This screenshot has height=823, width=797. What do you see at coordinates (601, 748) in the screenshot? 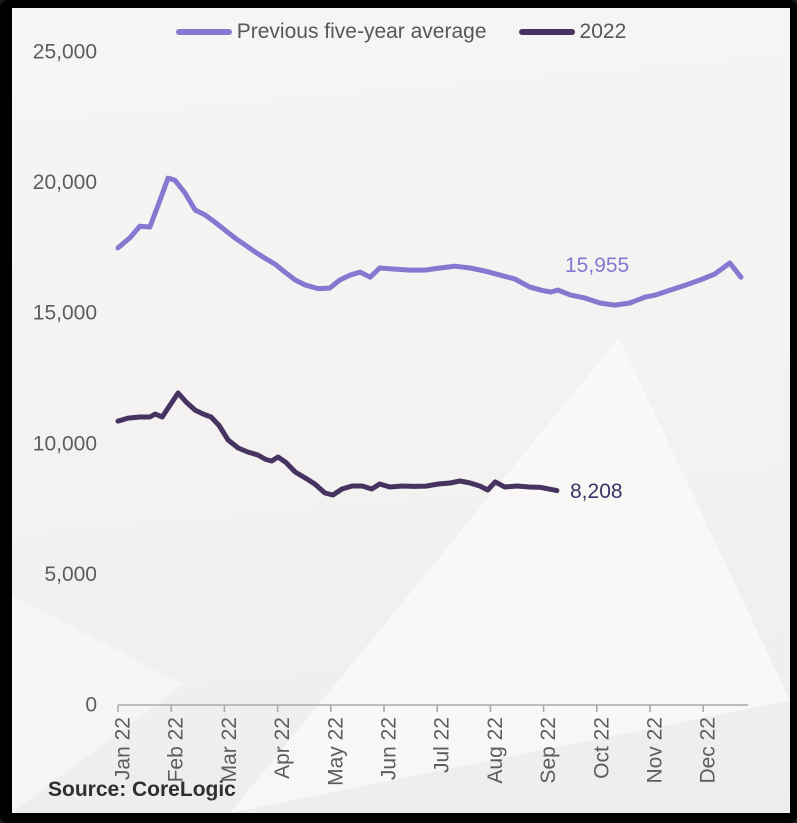
I see `x-tick-label: Oct 22` at bounding box center [601, 748].